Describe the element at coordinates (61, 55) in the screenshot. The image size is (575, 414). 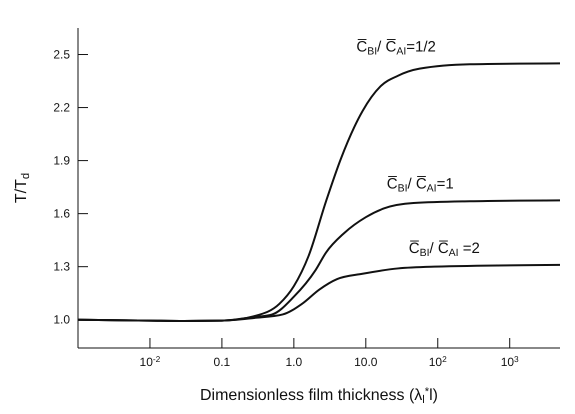
I see `y-tick-label: 2.5` at that location.